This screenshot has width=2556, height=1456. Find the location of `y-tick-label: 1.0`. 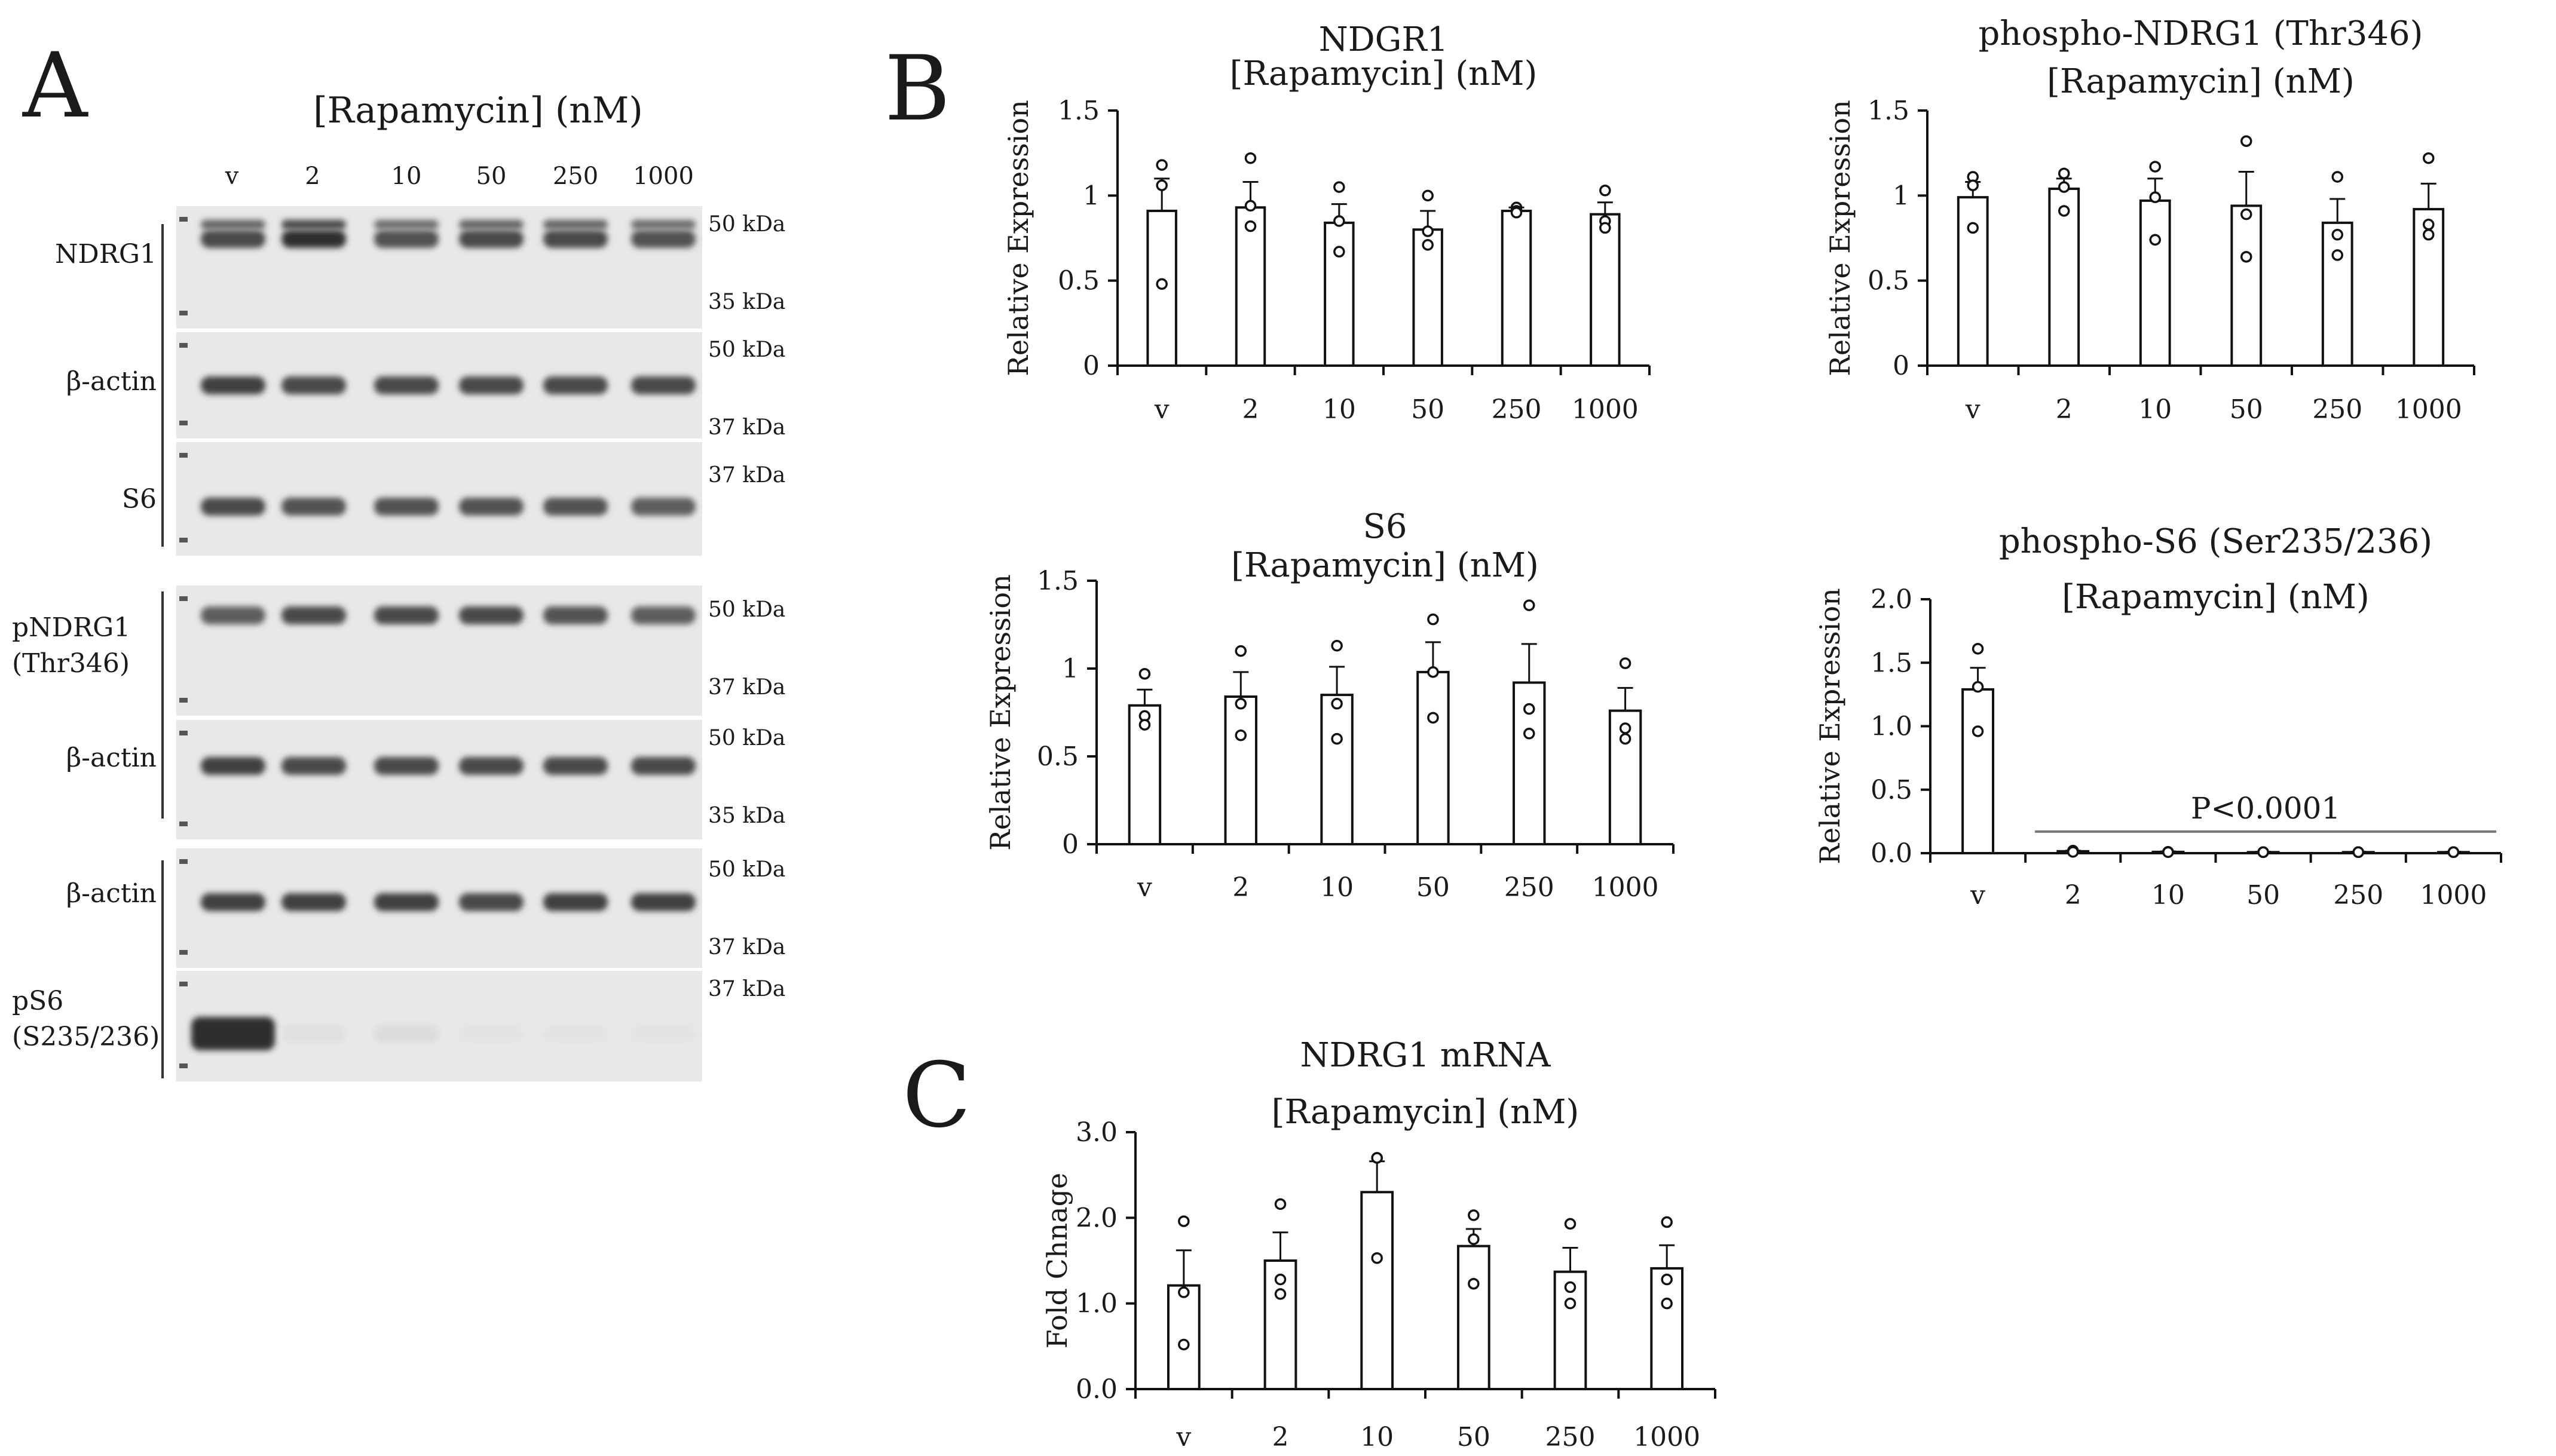

y-tick-label: 1.0 is located at coordinates (1097, 1304).